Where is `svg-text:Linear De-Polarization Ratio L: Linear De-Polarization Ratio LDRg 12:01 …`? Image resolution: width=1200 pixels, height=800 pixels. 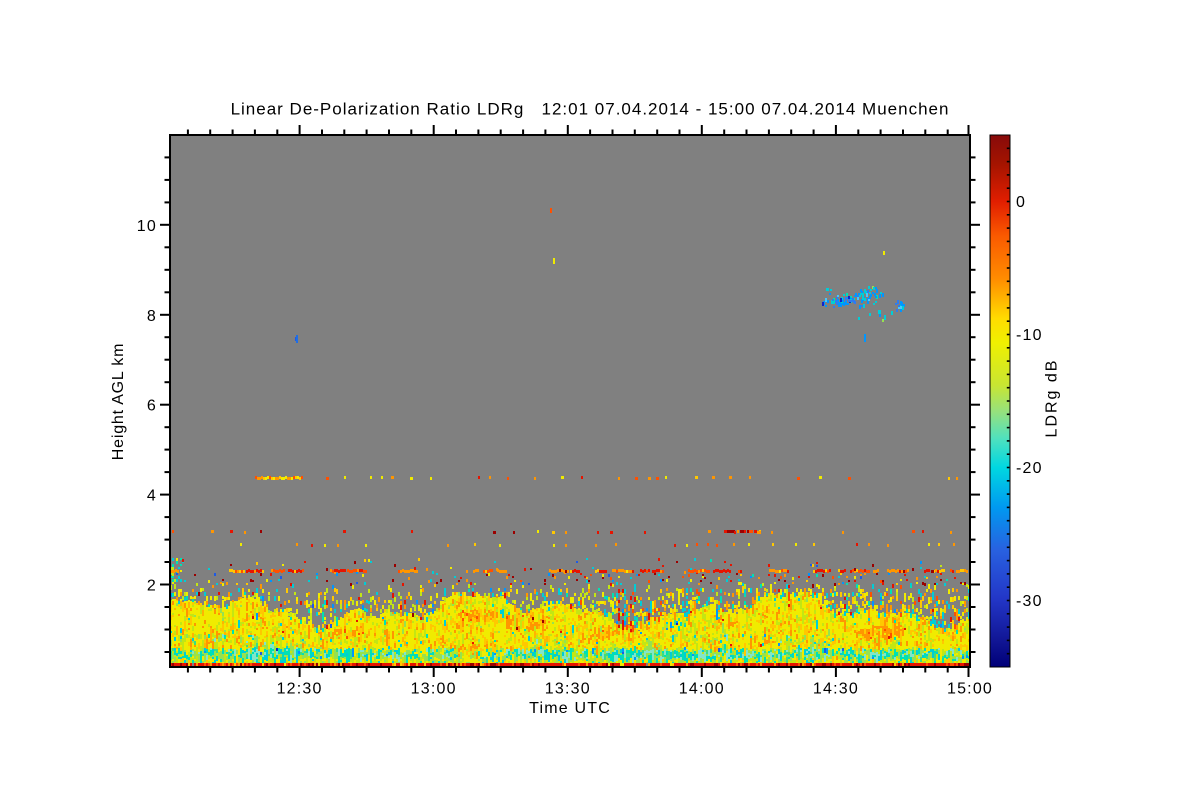 svg-text:Linear De-Polarization Ratio L: Linear De-Polarization Ratio LDRg 12:01 … is located at coordinates (590, 109).